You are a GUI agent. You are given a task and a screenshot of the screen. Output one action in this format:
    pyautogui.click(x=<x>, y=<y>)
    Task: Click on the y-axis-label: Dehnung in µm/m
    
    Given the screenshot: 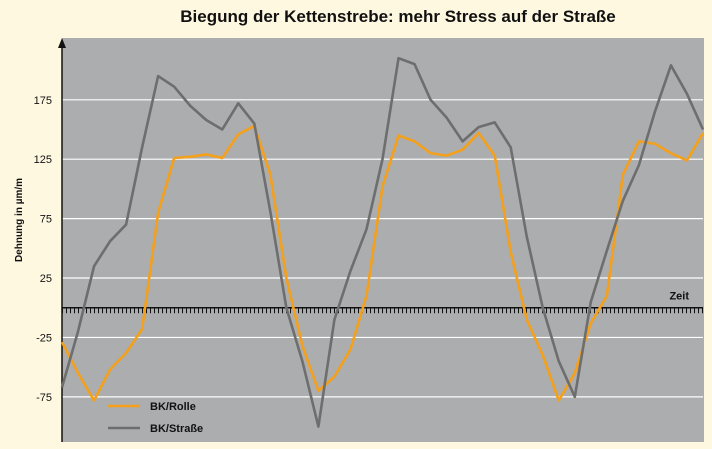 What is the action you would take?
    pyautogui.click(x=19, y=220)
    